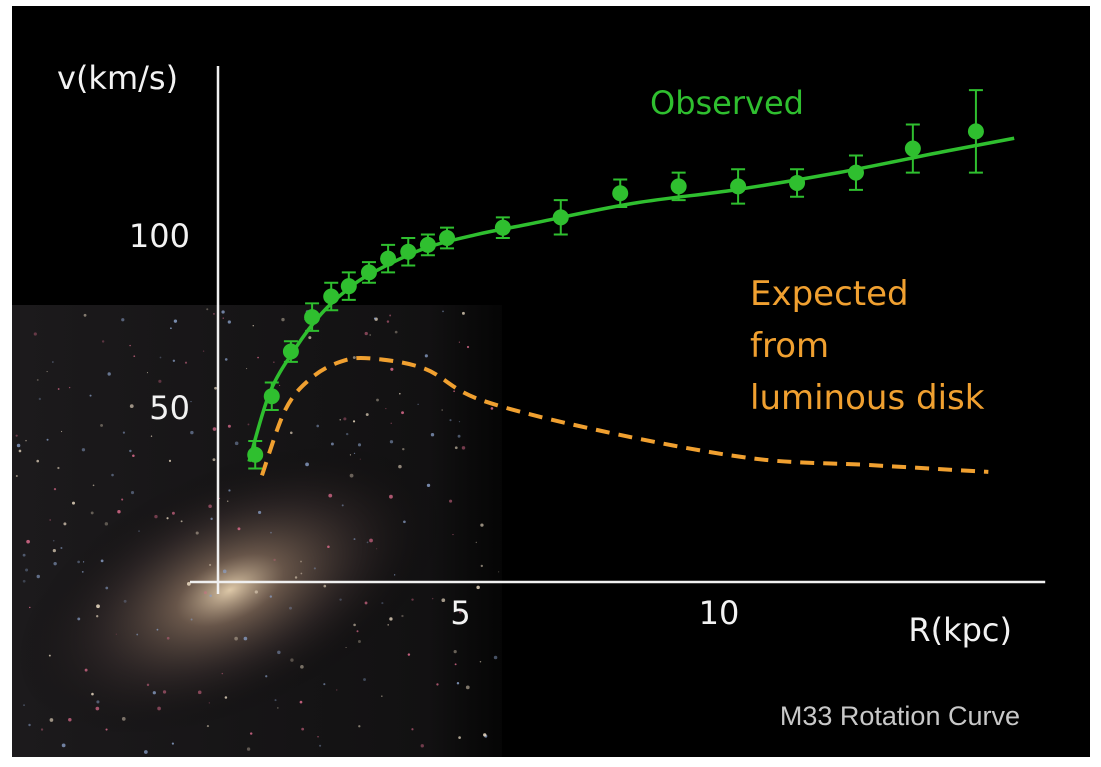  Describe the element at coordinates (960, 630) in the screenshot. I see `x-axis-label: R(kpc)` at that location.